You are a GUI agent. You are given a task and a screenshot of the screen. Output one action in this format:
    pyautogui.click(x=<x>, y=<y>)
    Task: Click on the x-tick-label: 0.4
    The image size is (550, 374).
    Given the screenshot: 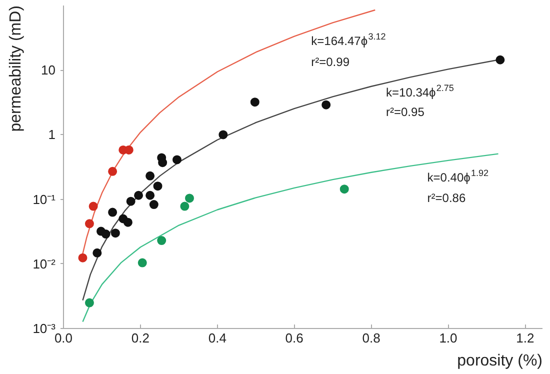 What is the action you would take?
    pyautogui.click(x=217, y=338)
    